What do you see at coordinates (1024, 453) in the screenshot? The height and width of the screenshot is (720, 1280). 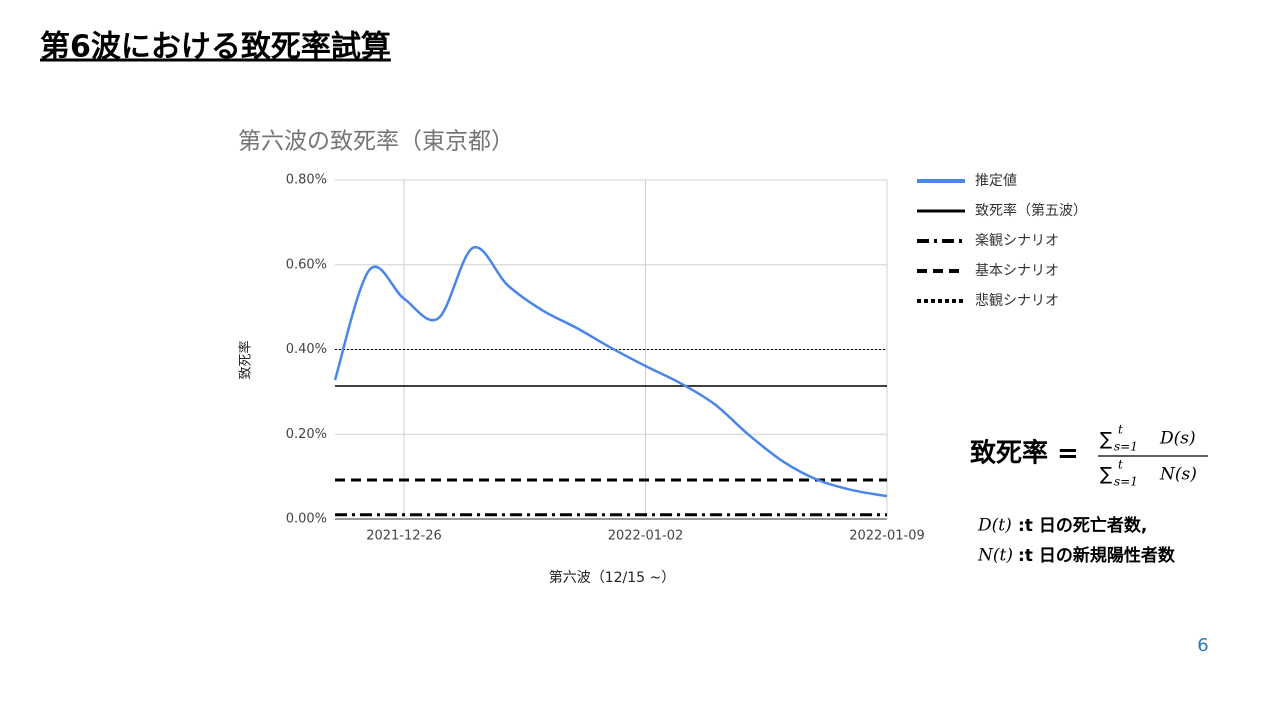 I see `formula-lhs: 致死率 =` at bounding box center [1024, 453].